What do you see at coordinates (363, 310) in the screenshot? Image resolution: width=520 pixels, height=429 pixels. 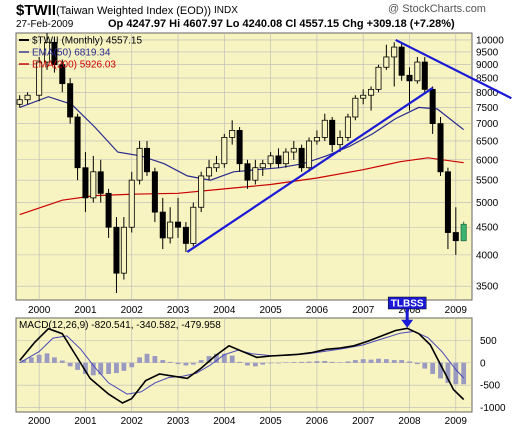 I see `price-x-tick-label: 2007` at bounding box center [363, 310].